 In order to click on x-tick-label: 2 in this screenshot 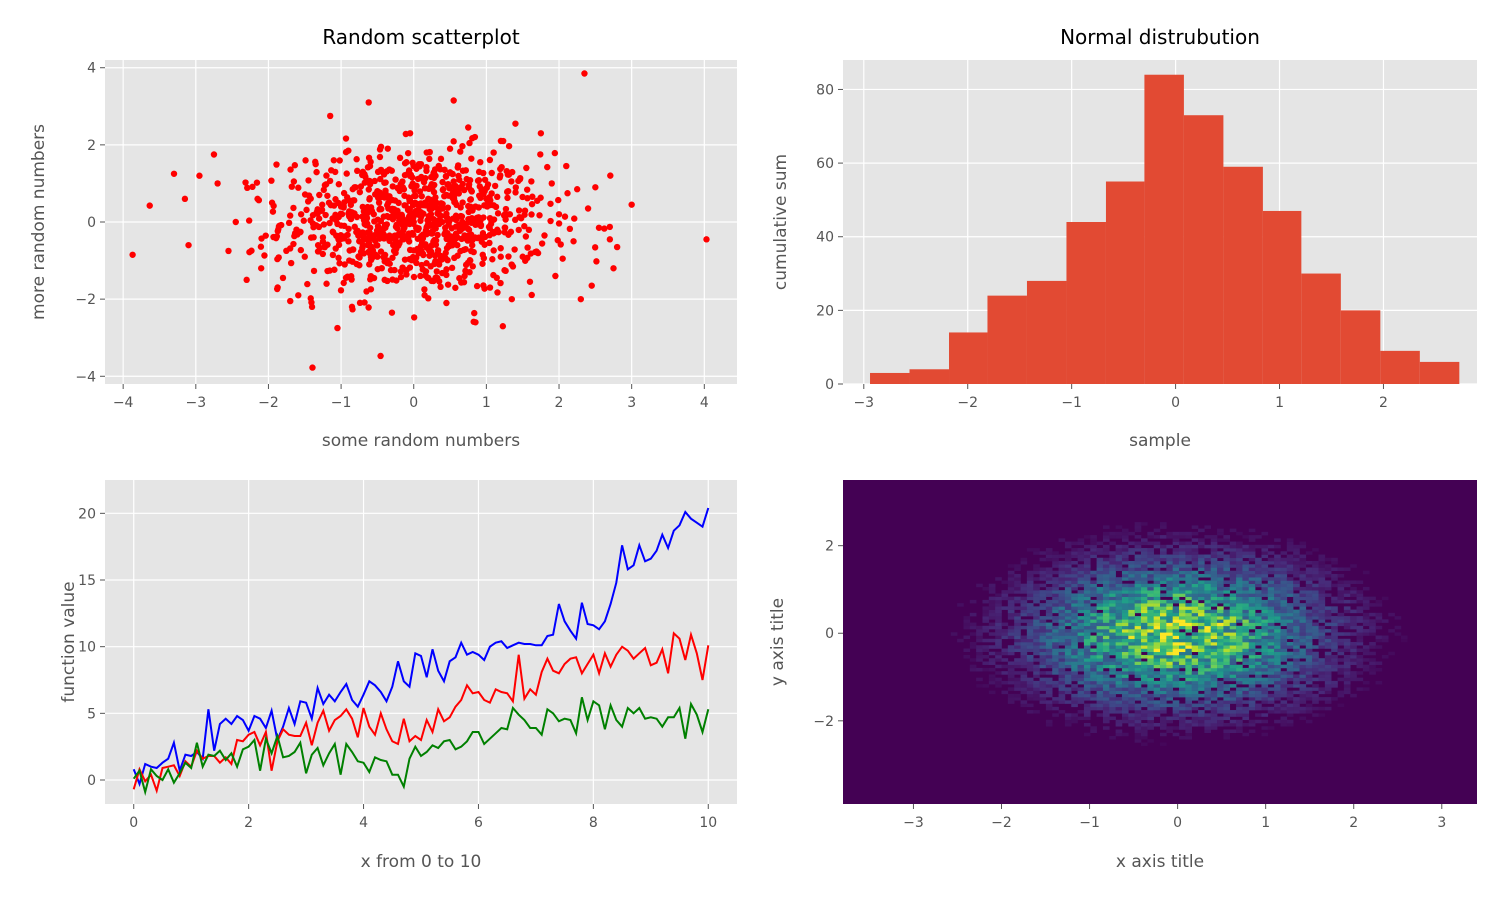, I will do `click(1353, 823)`.